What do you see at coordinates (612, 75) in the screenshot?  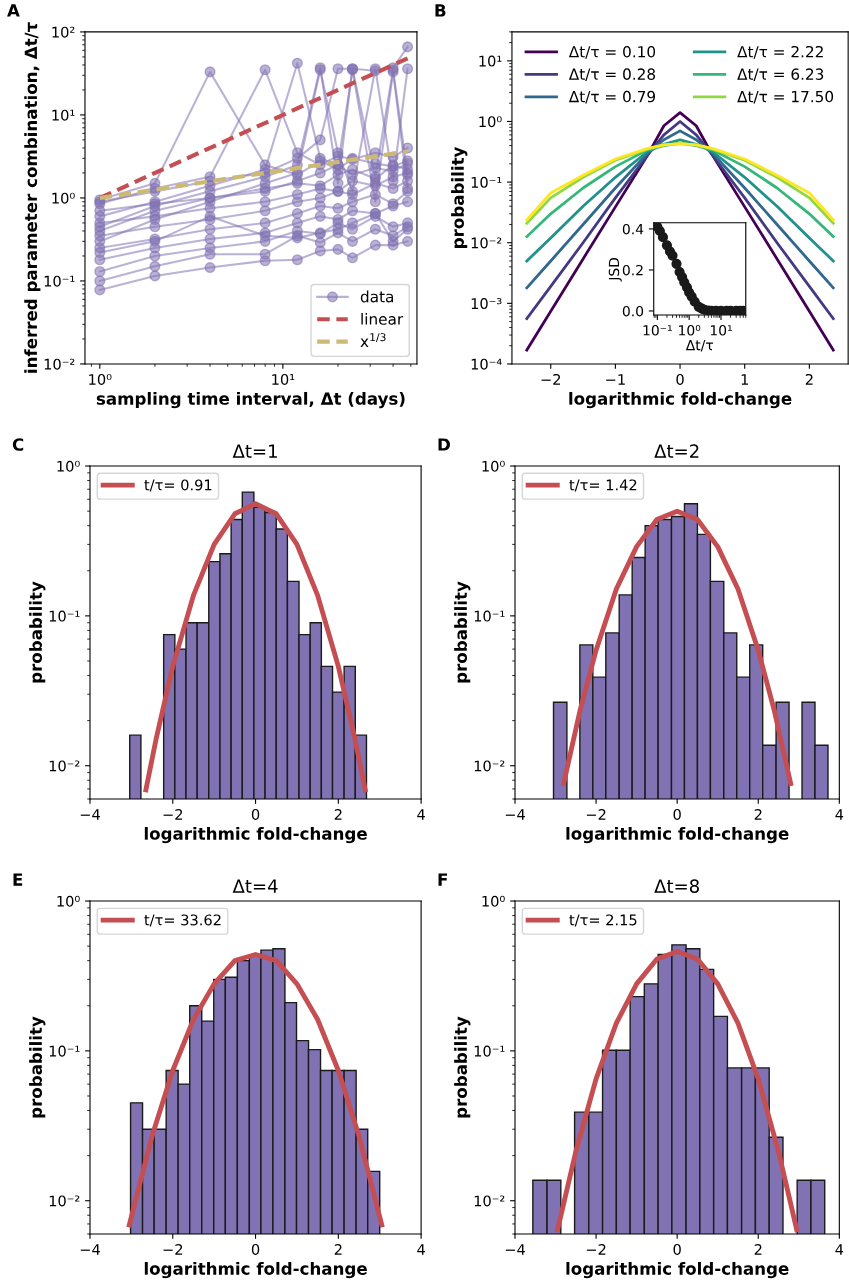 I see `legend-label: Δt/τ = 0.28` at bounding box center [612, 75].